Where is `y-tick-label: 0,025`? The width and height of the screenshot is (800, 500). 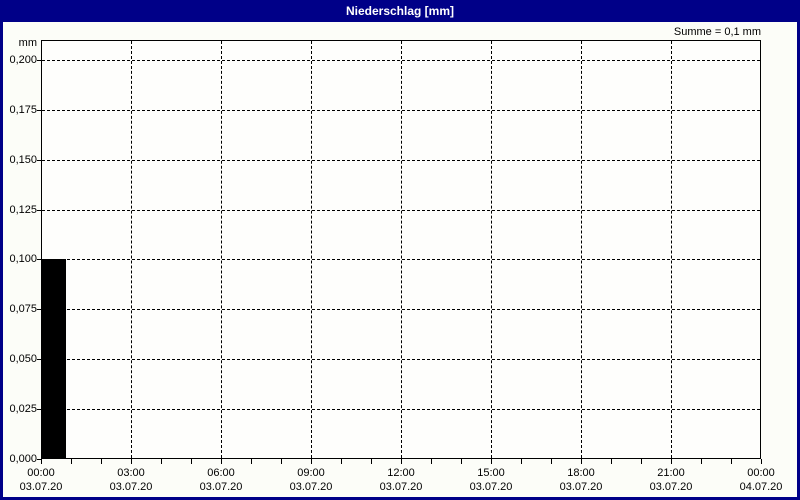 y-tick-label: 0,025 is located at coordinates (23, 409).